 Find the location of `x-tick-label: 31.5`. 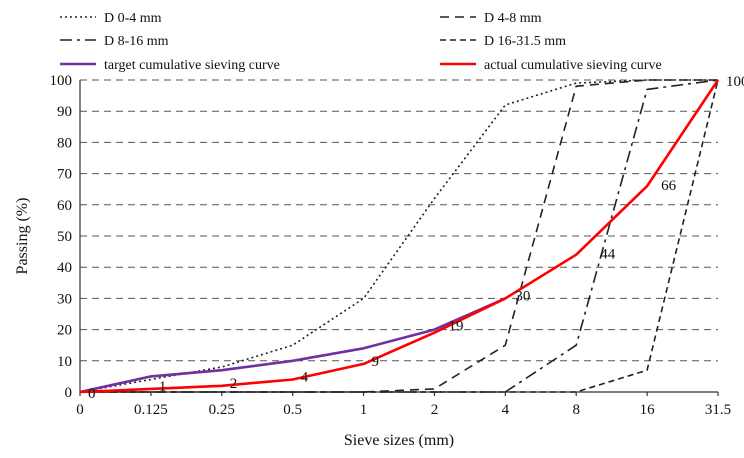

x-tick-label: 31.5 is located at coordinates (718, 410).